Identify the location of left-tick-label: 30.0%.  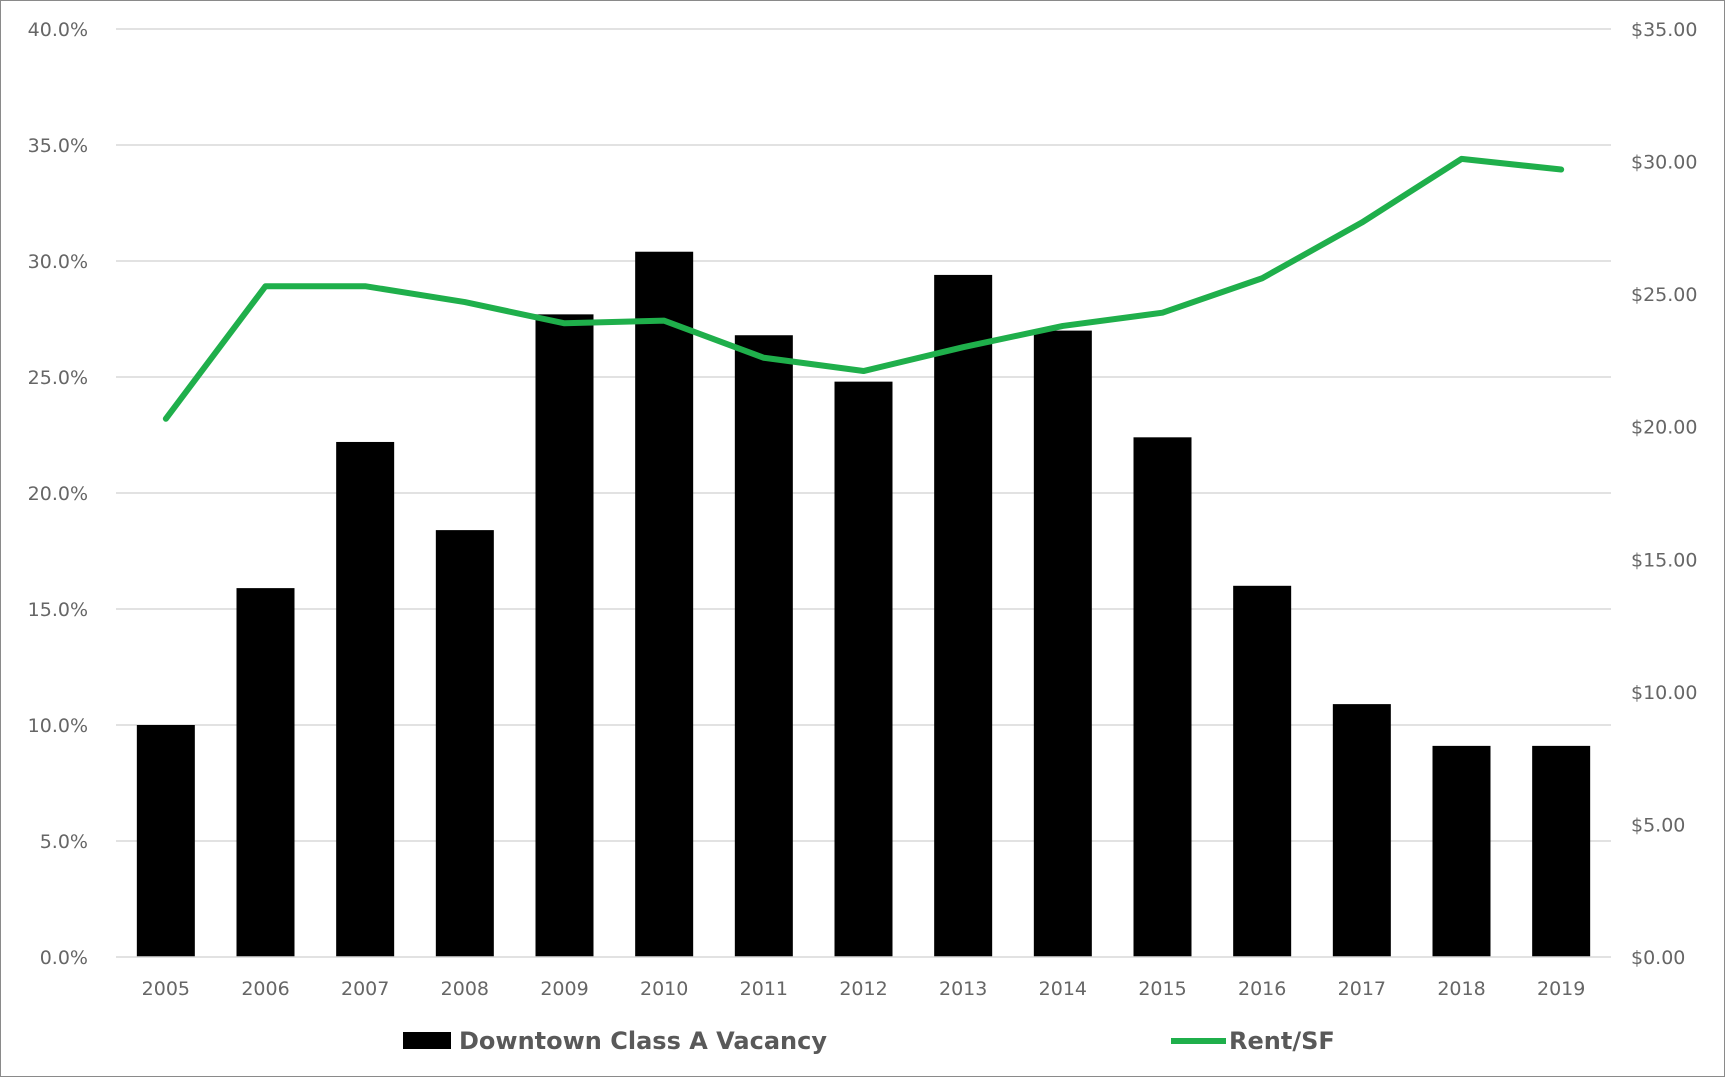
(58, 262).